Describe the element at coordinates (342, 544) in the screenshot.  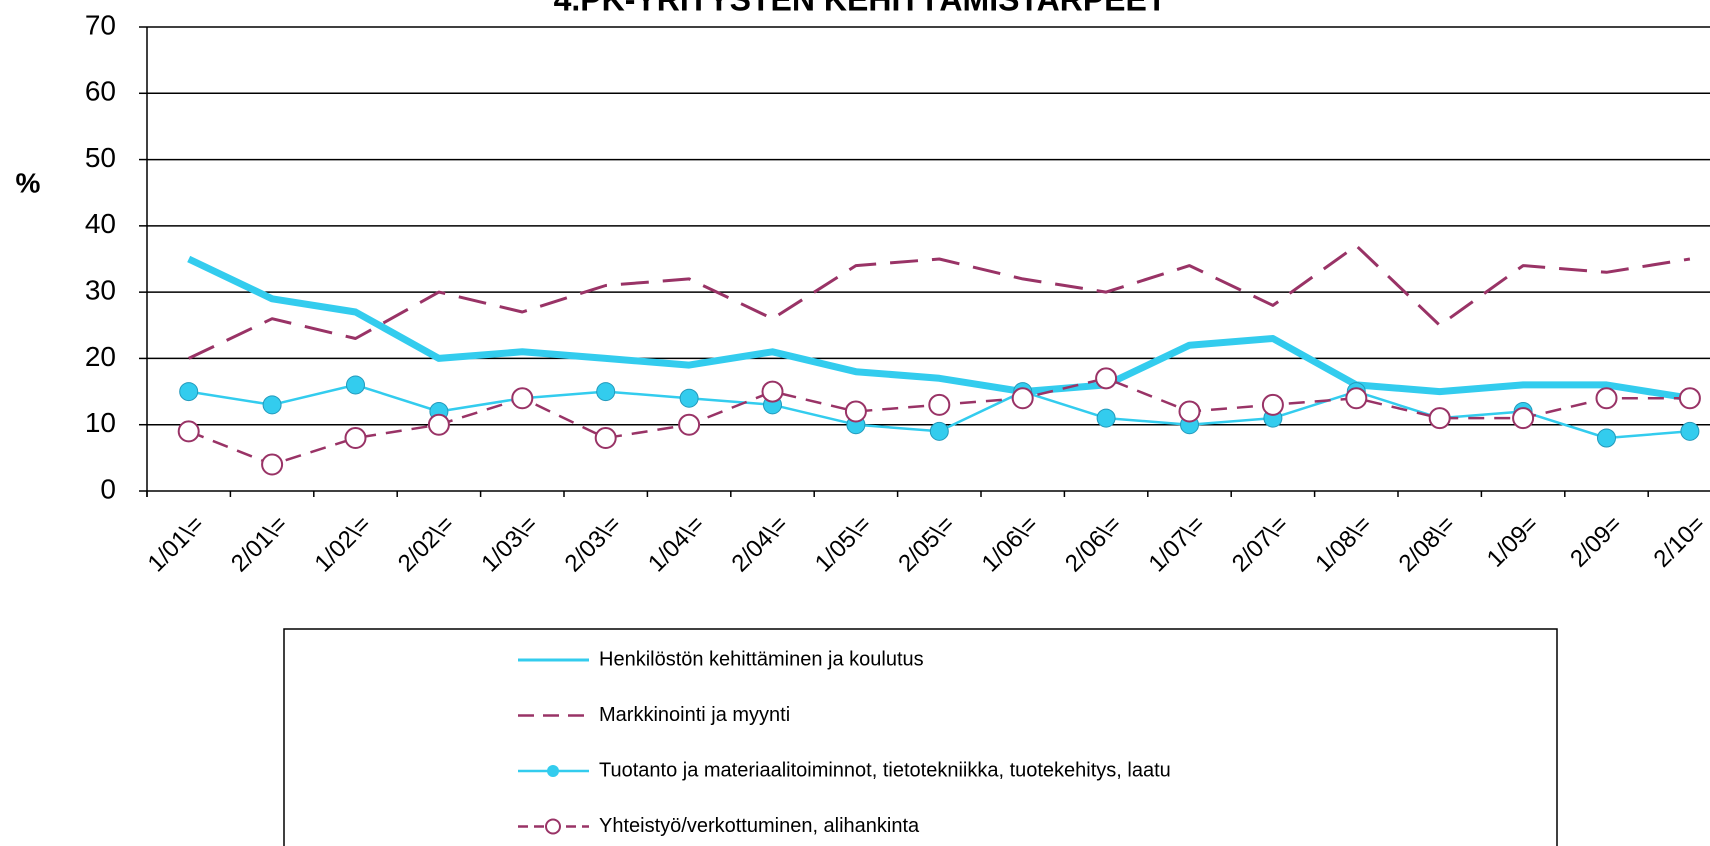
I see `x-tick-label: 1/02\=` at that location.